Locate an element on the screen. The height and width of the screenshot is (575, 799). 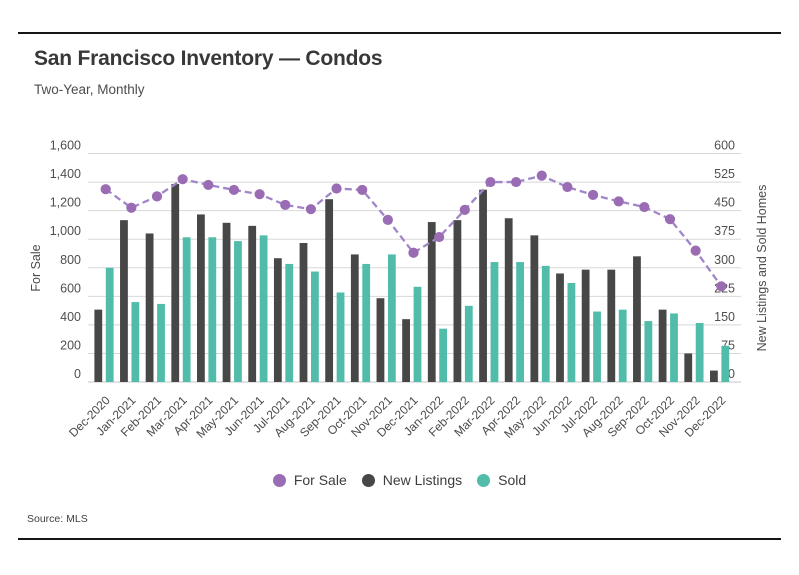
right-axis-title: New Listings and Sold Homes is located at coordinates (762, 268).